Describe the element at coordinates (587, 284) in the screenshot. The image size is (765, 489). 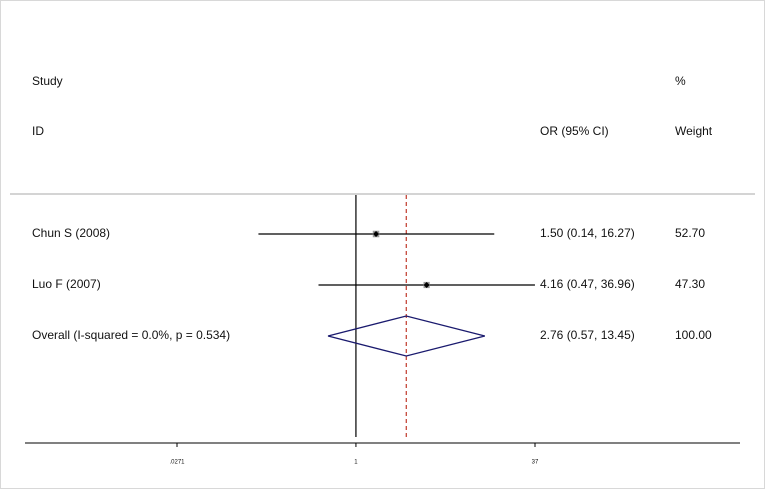
I see `ci-label: 4.16 (0.47, 36.96)` at that location.